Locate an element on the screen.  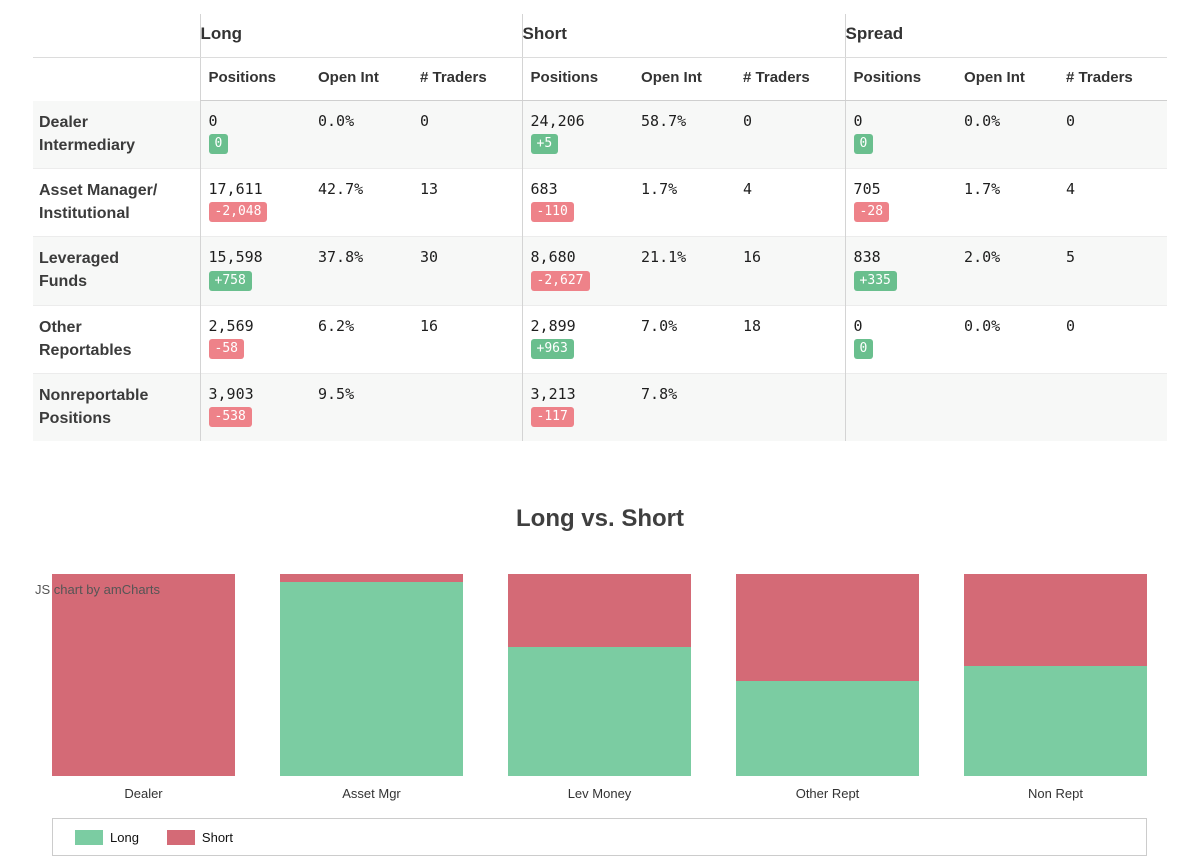
category-label-lev-money: Lev Money is located at coordinates (599, 794).